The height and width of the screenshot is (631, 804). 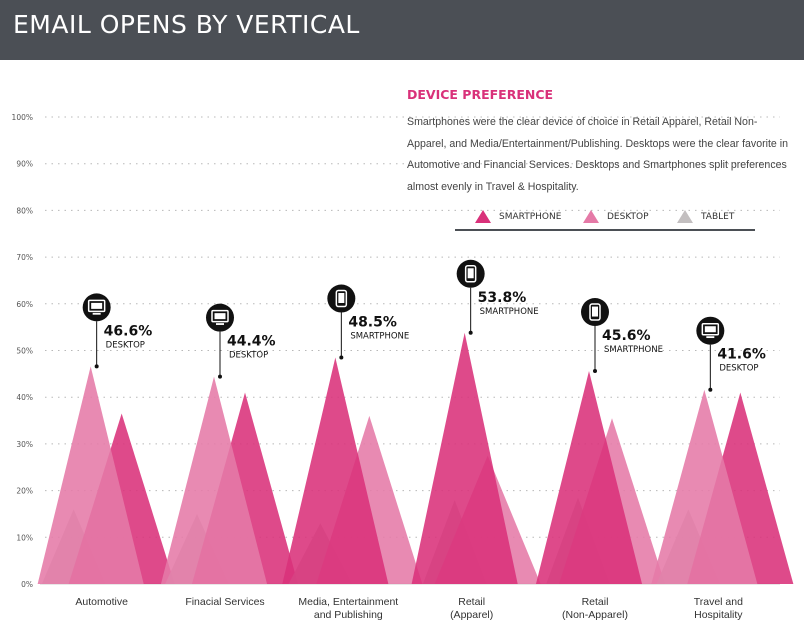 I want to click on legend-label-tablet: TABLET, so click(x=718, y=216).